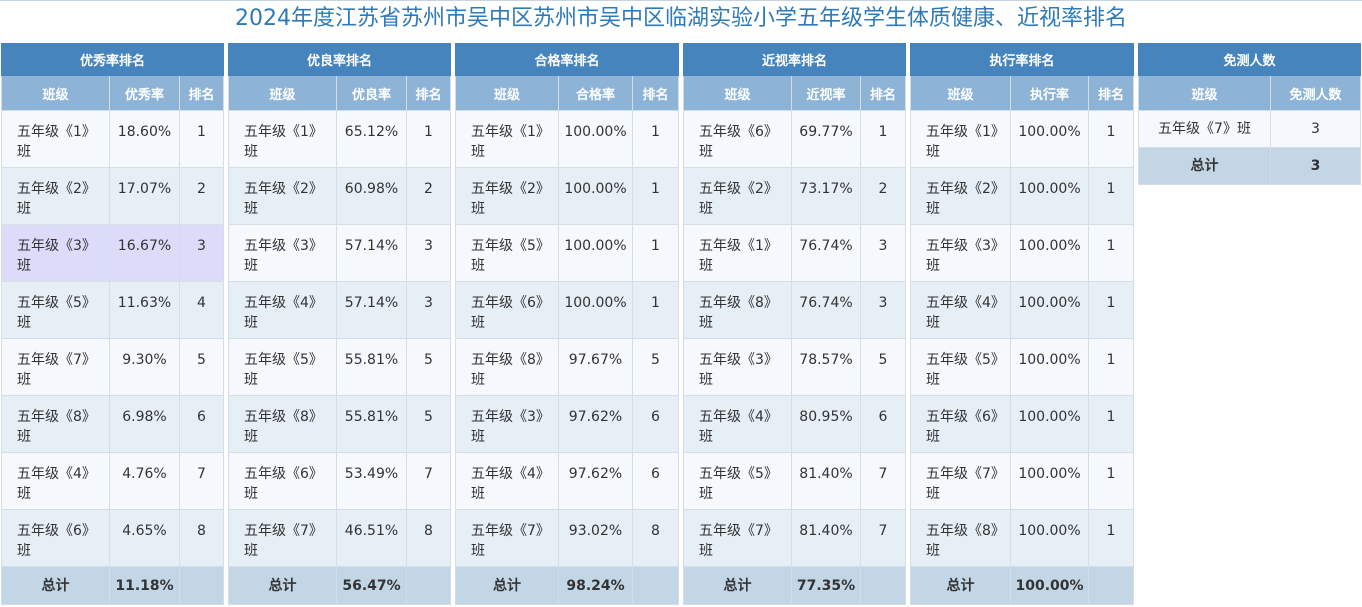  I want to click on table-row: 五年级《5》班 81.40% 7, so click(795, 481).